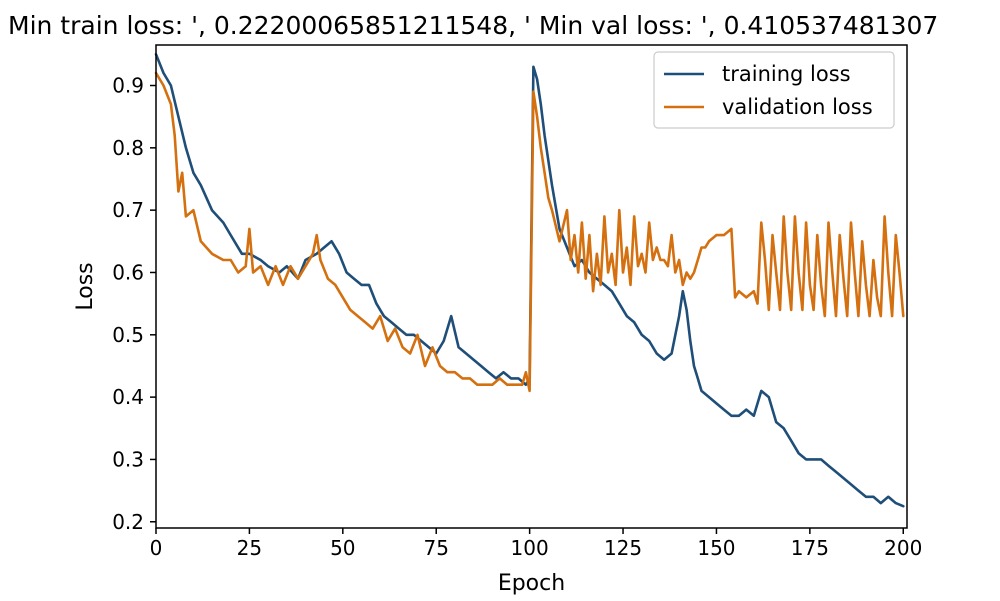 This screenshot has width=1000, height=601. I want to click on y-tick-label: 0.8, so click(128, 148).